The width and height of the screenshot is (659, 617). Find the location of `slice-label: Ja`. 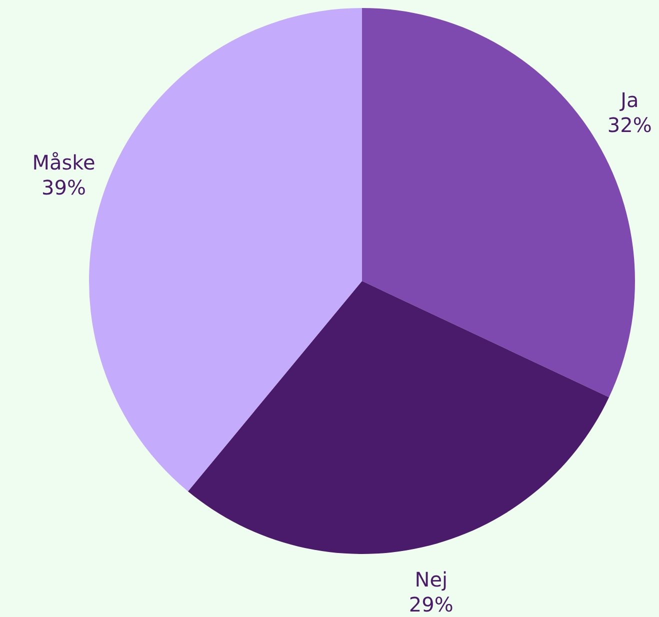

slice-label: Ja is located at coordinates (628, 100).